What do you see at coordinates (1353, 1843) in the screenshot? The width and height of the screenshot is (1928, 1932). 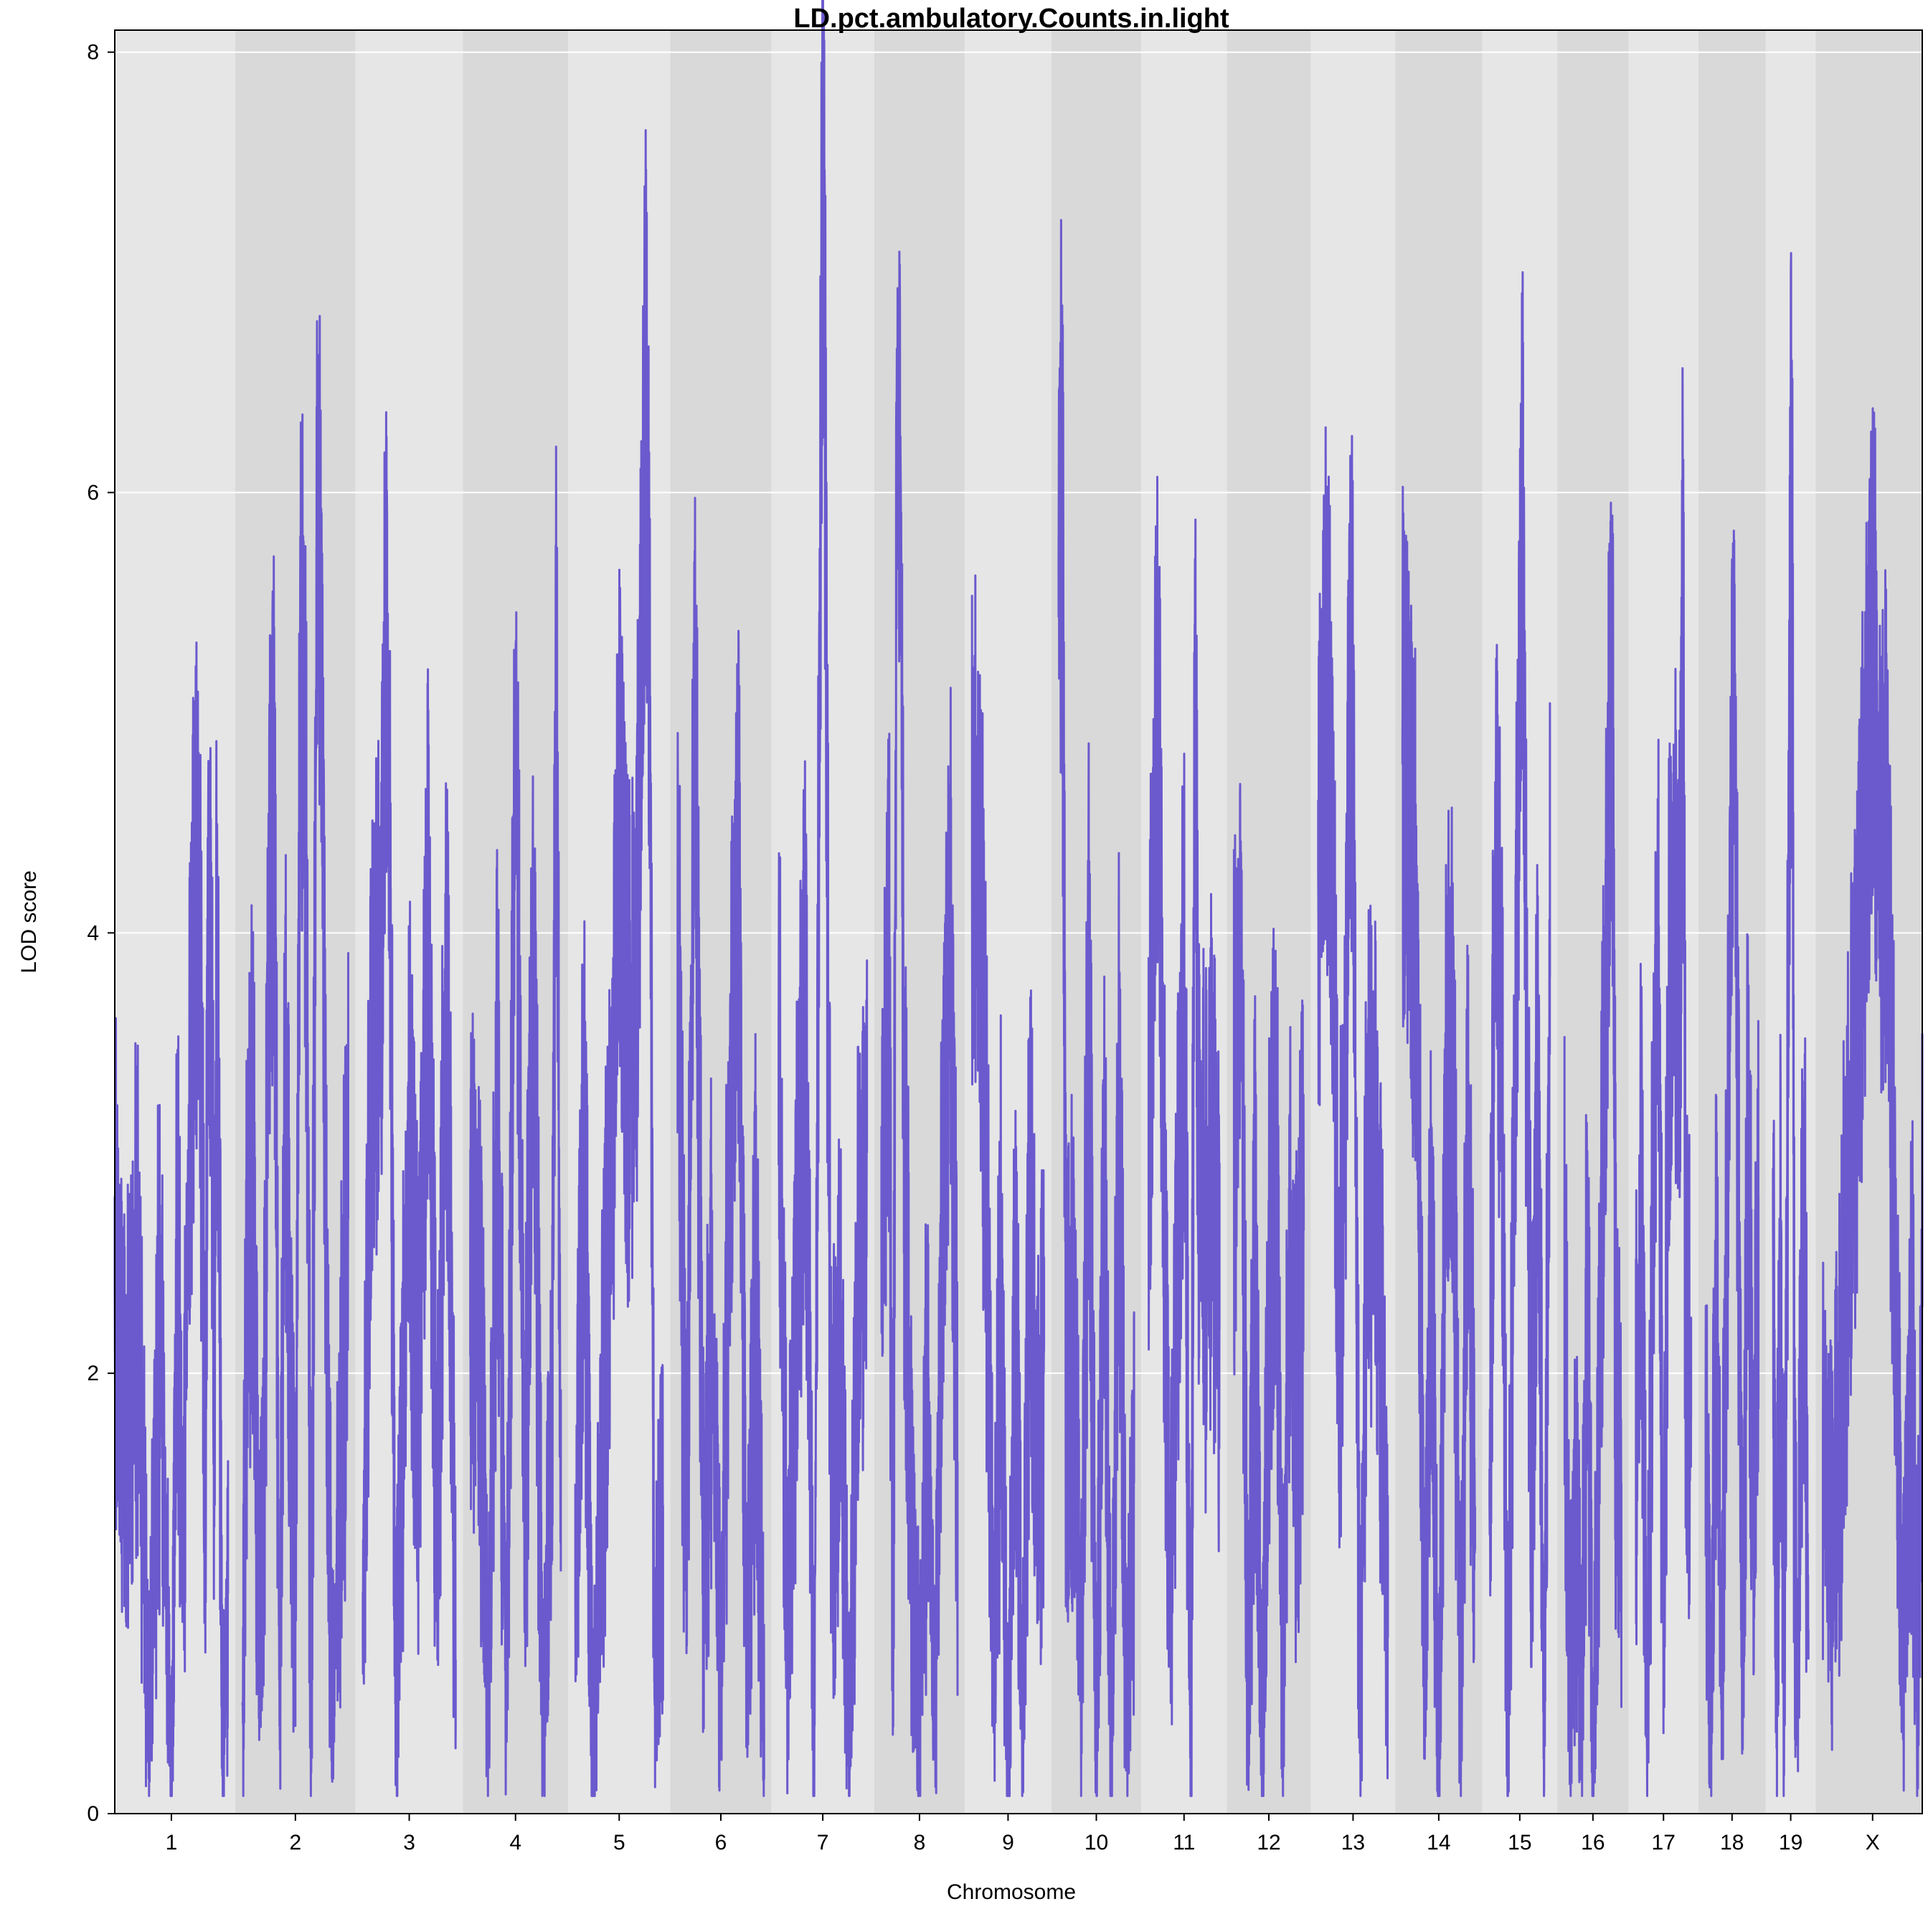 I see `x-tick-label-13: 13` at bounding box center [1353, 1843].